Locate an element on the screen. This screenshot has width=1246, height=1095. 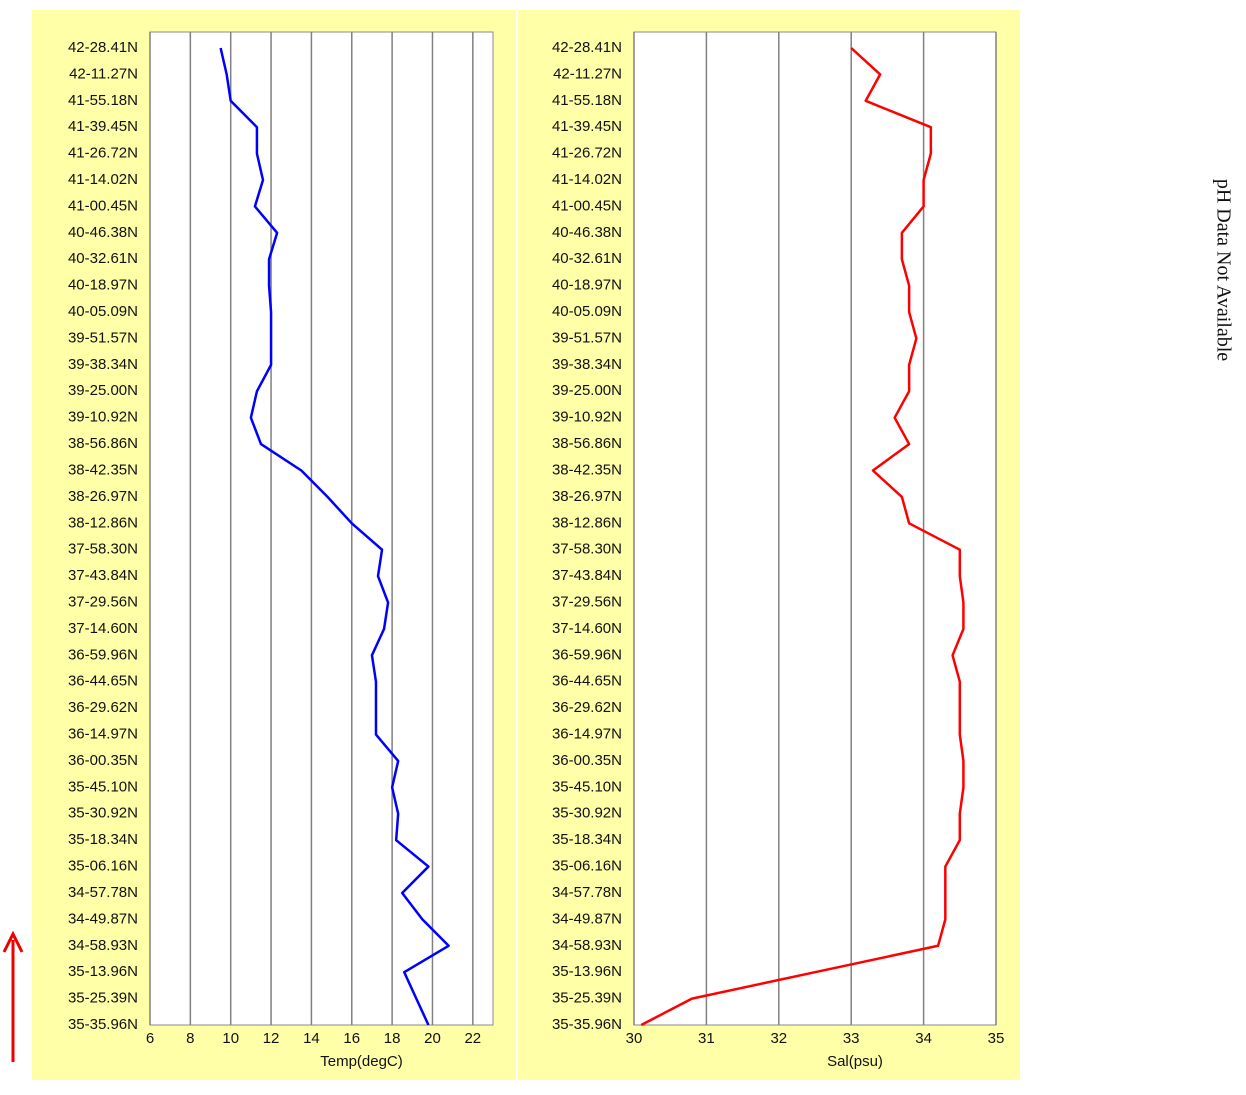
x-tick-label: 10 is located at coordinates (230, 1038).